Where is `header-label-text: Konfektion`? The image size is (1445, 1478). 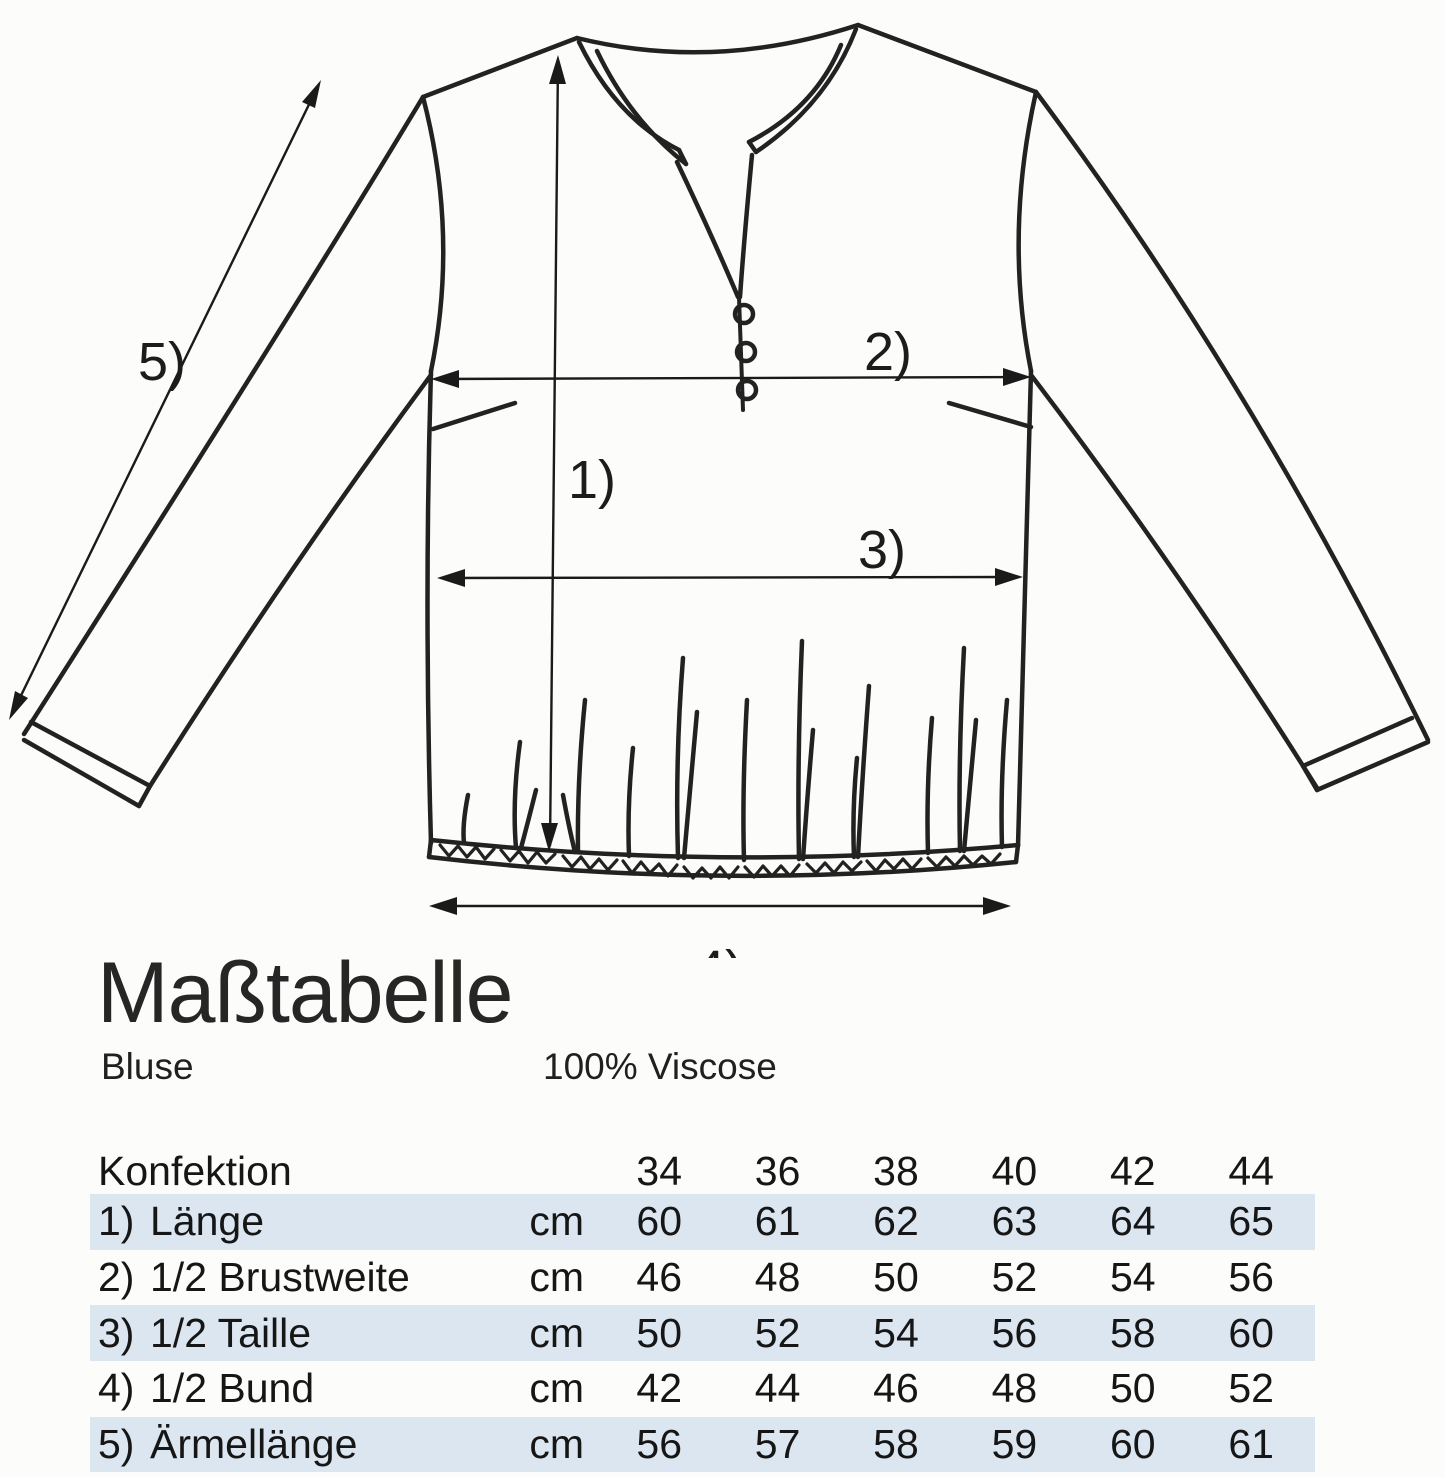
header-label-text: Konfektion is located at coordinates (195, 1171).